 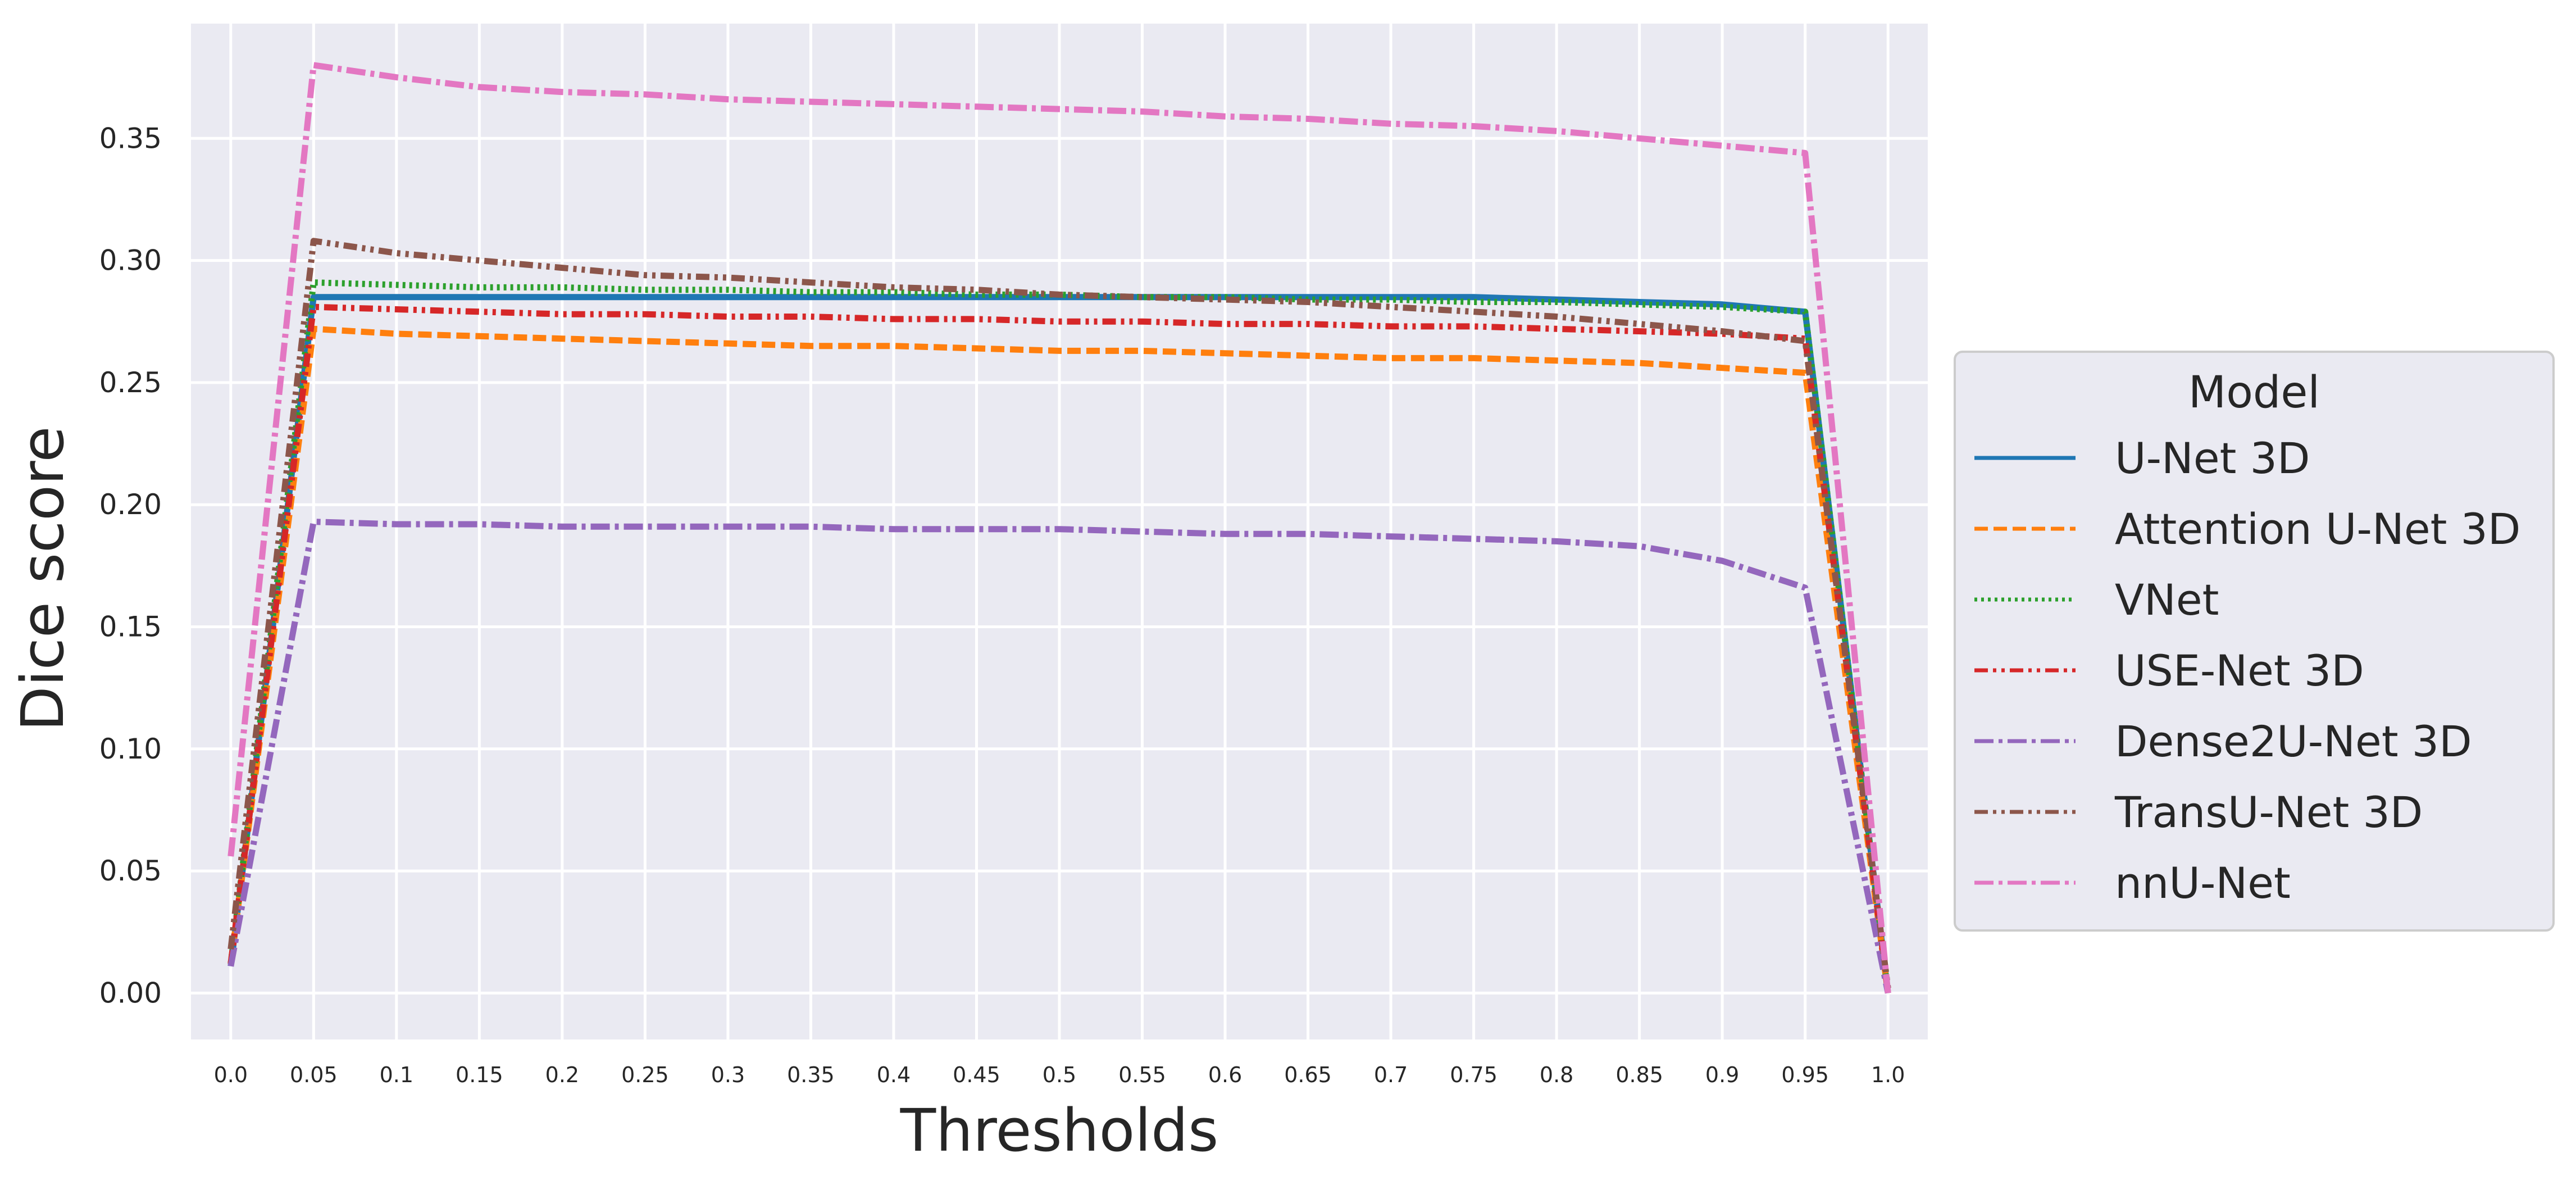 I want to click on legend-box, so click(x=2254, y=641).